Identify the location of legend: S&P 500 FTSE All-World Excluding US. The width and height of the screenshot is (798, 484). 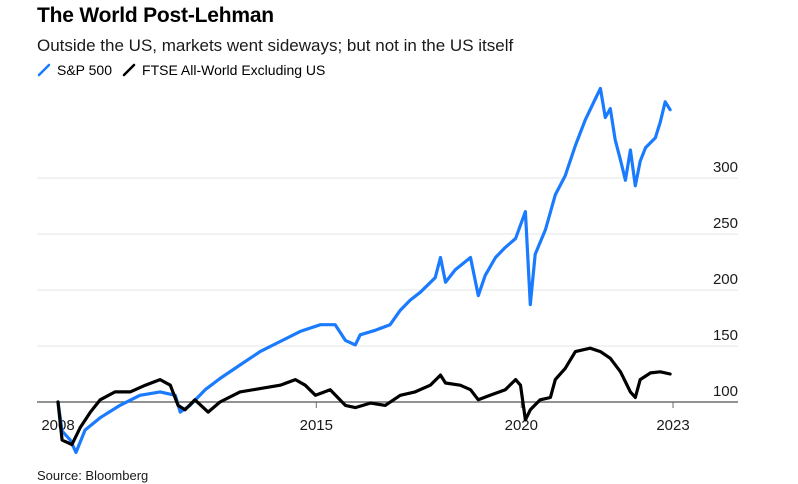
(186, 70).